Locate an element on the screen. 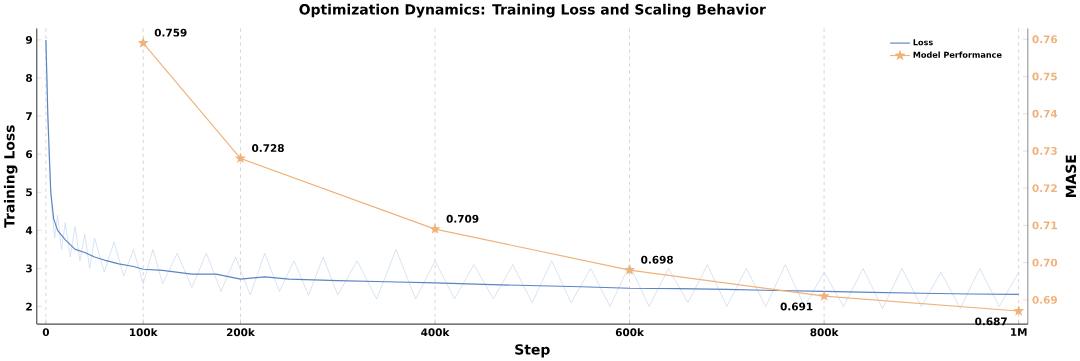 Image resolution: width=1080 pixels, height=361 pixels. x-tick-label: 0 is located at coordinates (46, 332).